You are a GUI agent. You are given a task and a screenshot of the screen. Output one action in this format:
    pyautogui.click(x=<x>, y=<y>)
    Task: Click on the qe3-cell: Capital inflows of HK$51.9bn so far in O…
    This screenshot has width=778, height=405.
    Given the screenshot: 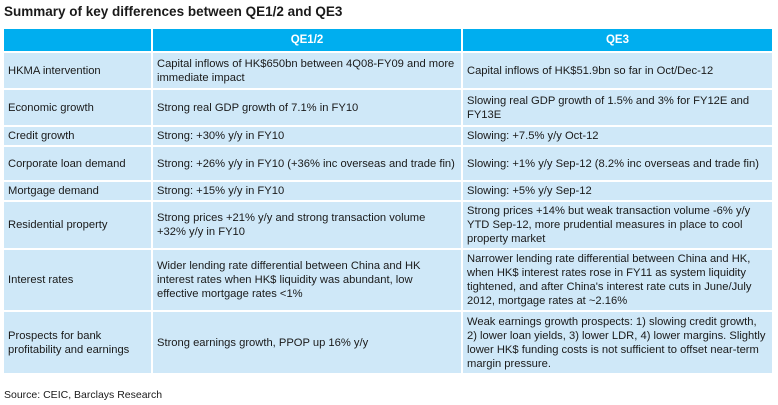 What is the action you would take?
    pyautogui.click(x=616, y=70)
    